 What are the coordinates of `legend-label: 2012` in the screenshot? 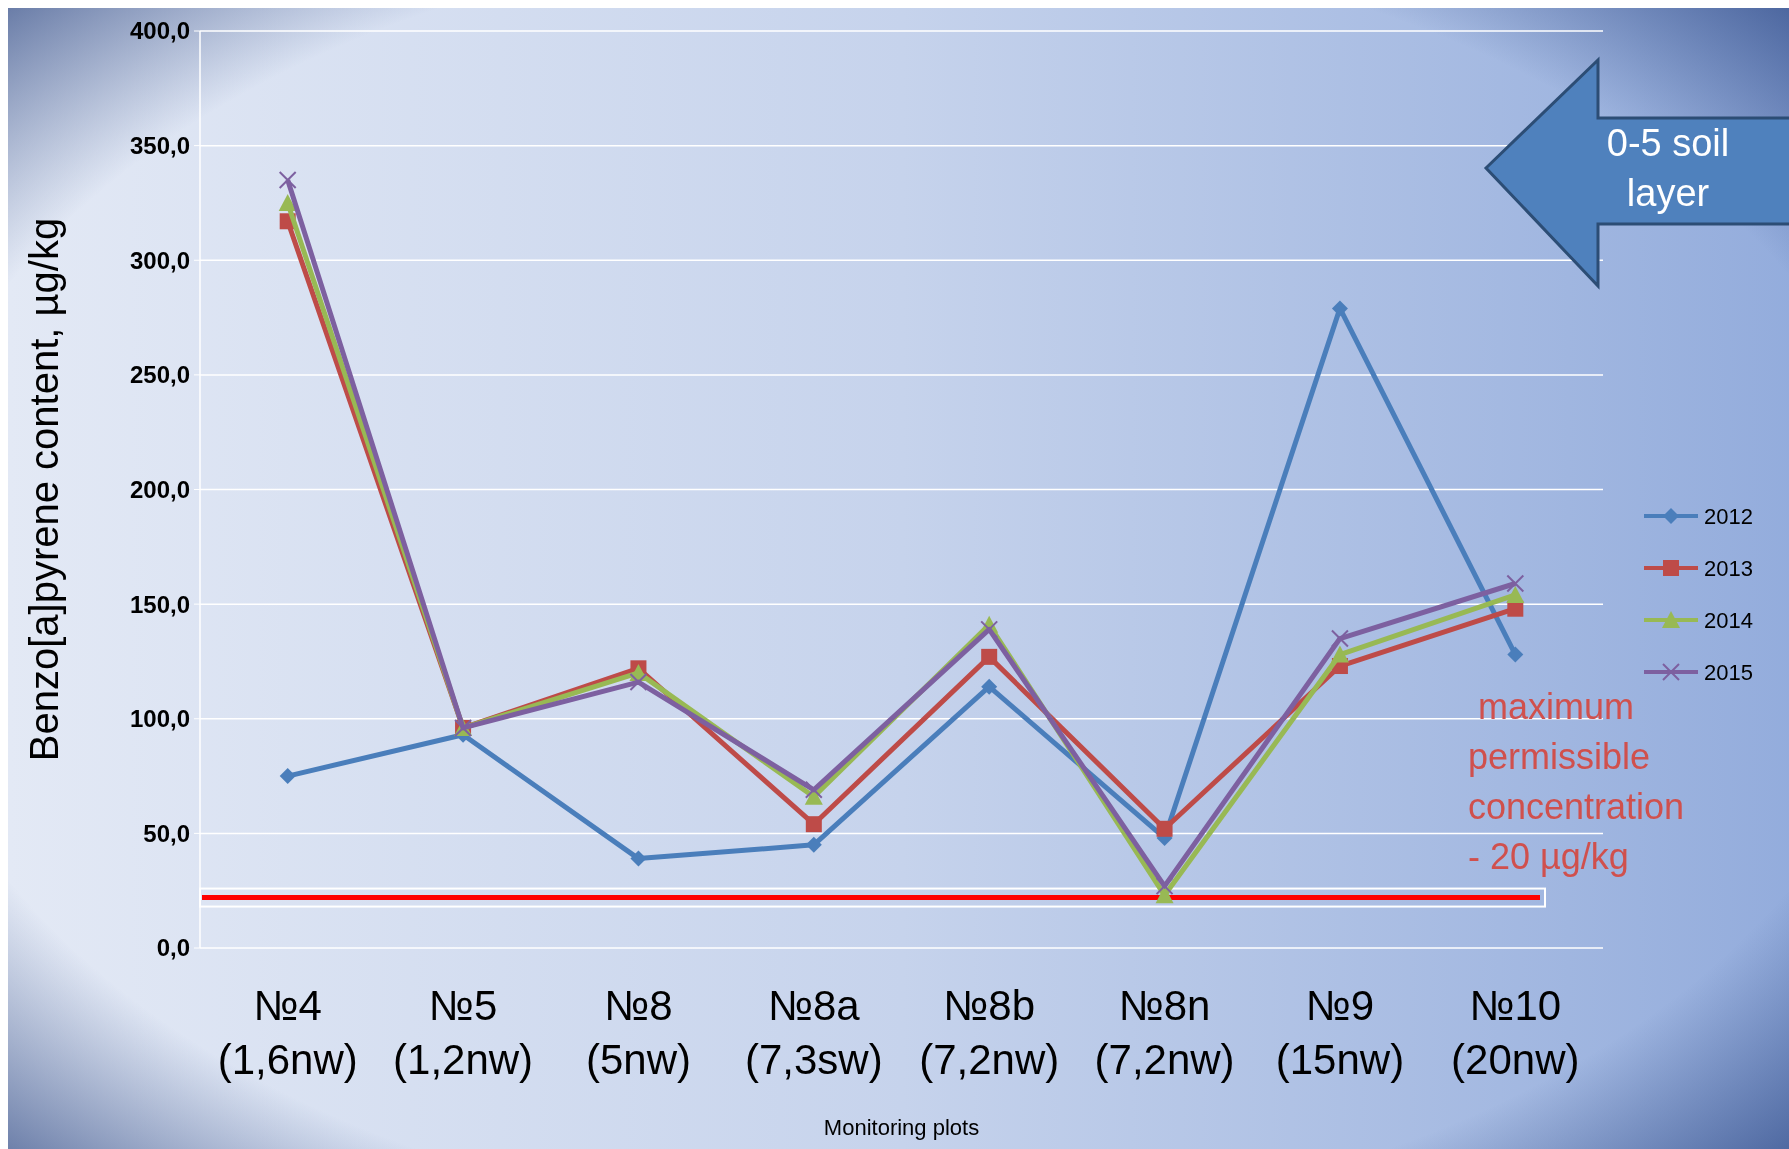 It's located at (1728, 516).